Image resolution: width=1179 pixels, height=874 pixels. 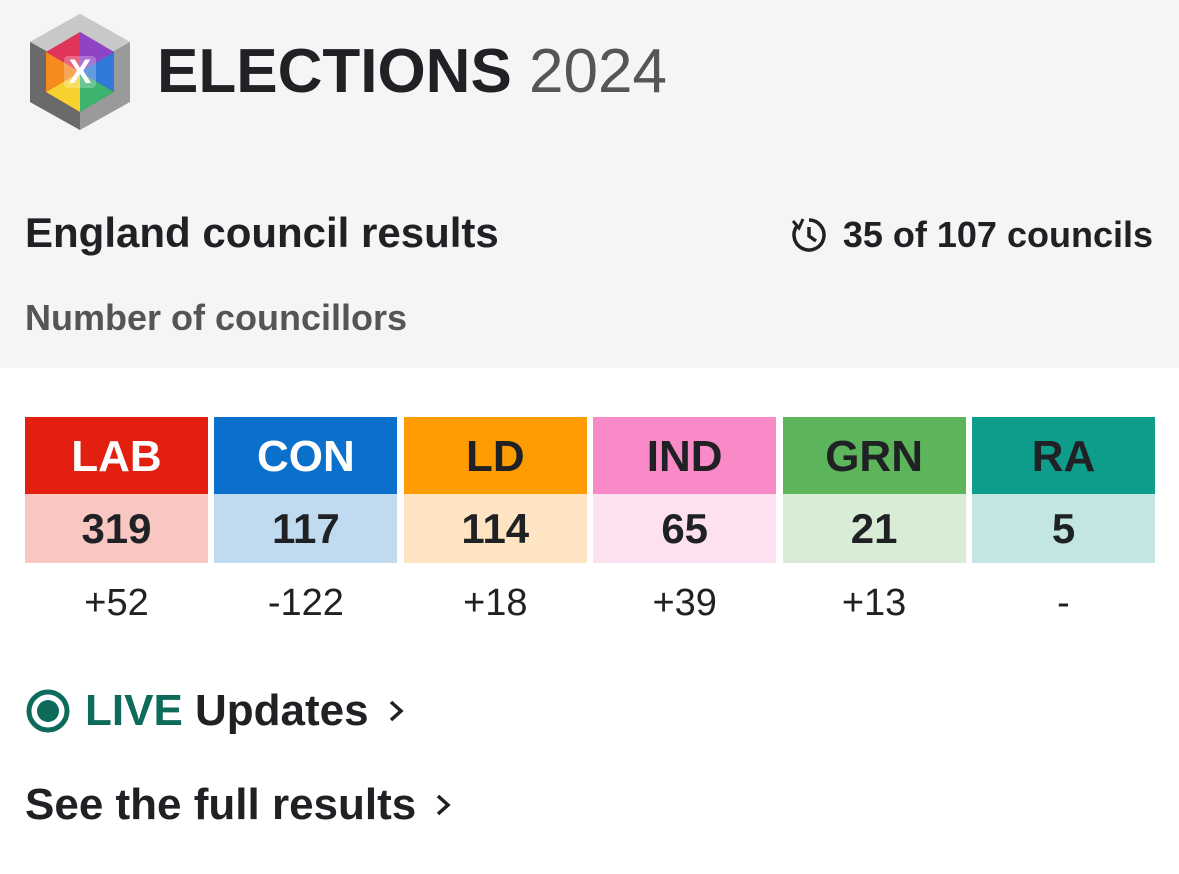 What do you see at coordinates (874, 603) in the screenshot?
I see `party-change: +13` at bounding box center [874, 603].